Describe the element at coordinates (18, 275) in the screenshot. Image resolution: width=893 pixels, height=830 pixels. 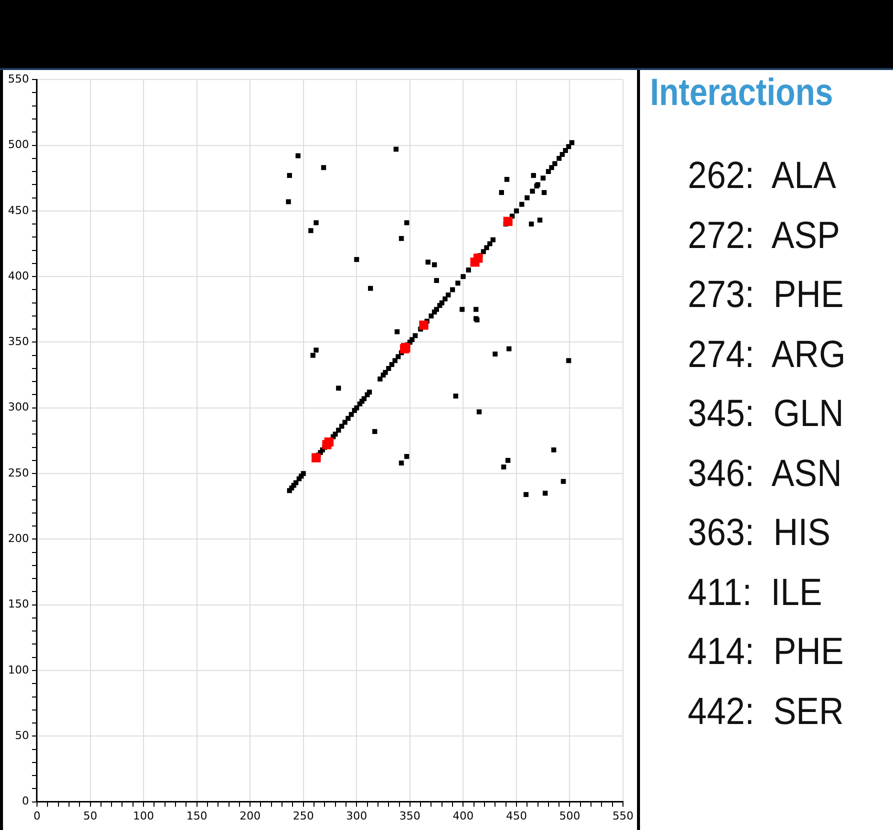
I see `y-tick-label: 400` at that location.